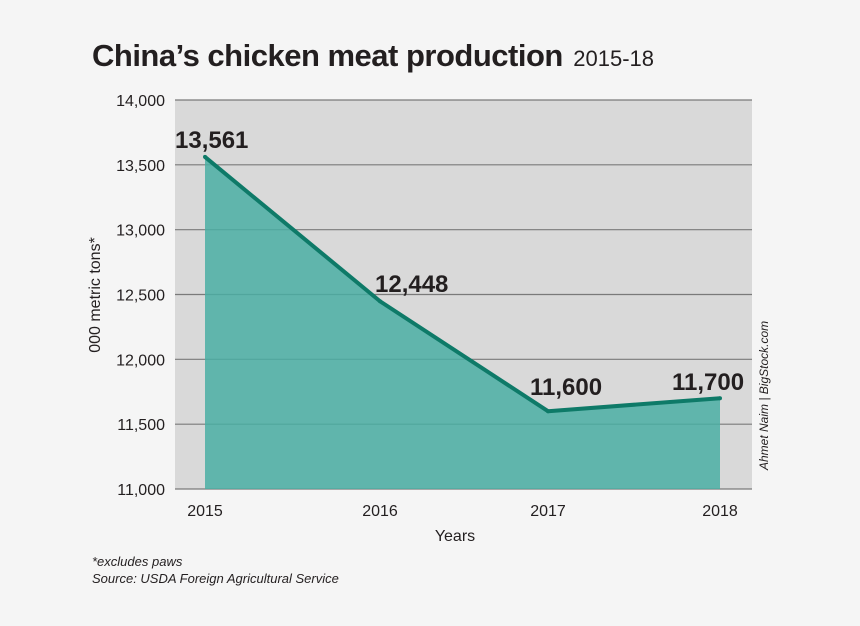 The height and width of the screenshot is (626, 860). I want to click on x-axis-title: Years, so click(455, 536).